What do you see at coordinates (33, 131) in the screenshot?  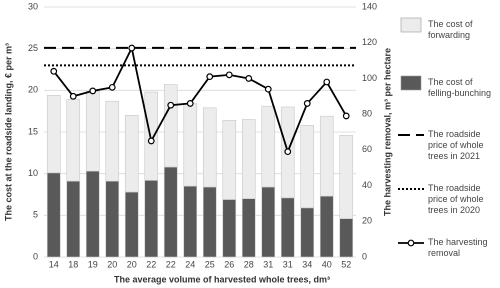 I see `y-tick-label: 15` at bounding box center [33, 131].